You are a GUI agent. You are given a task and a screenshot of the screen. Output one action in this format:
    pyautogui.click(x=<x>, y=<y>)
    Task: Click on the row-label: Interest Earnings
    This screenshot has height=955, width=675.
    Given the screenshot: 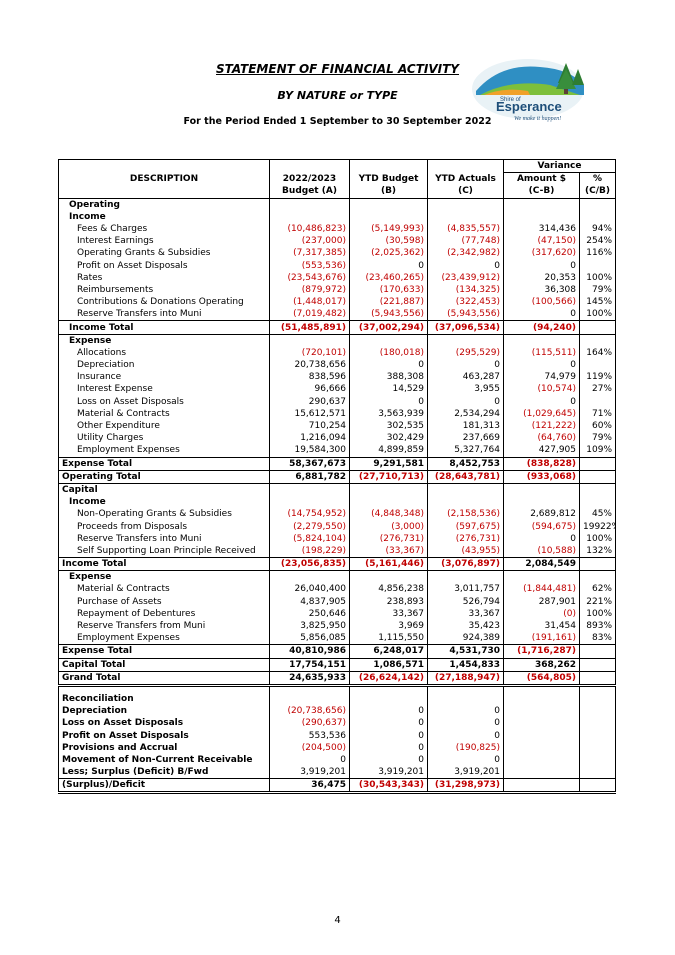 What is the action you would take?
    pyautogui.click(x=115, y=241)
    